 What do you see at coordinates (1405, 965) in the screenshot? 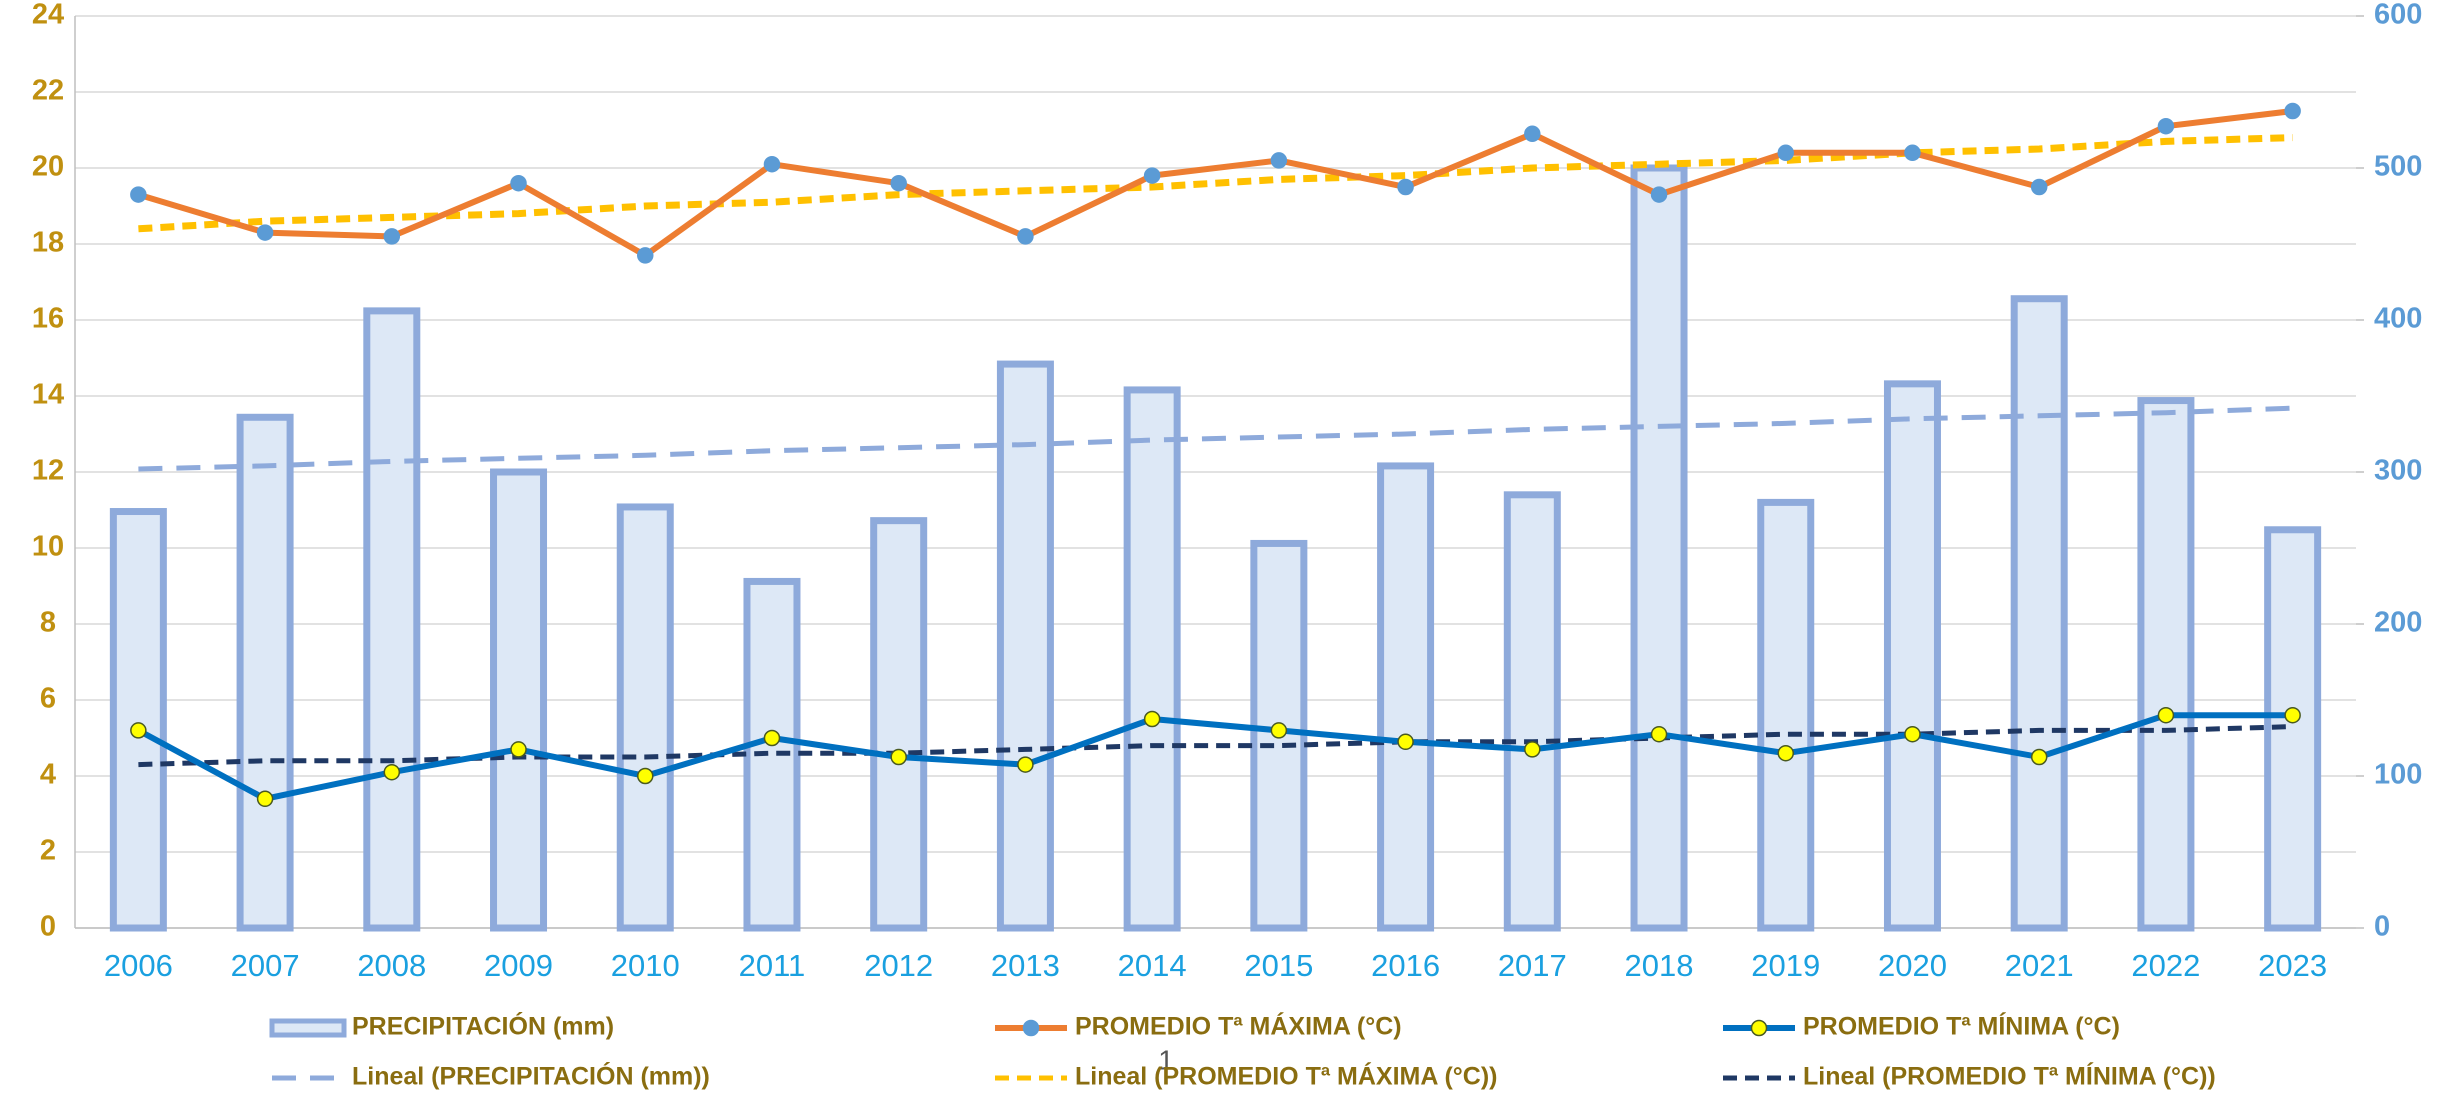
I see `x-tick-label: 2016` at bounding box center [1405, 965].